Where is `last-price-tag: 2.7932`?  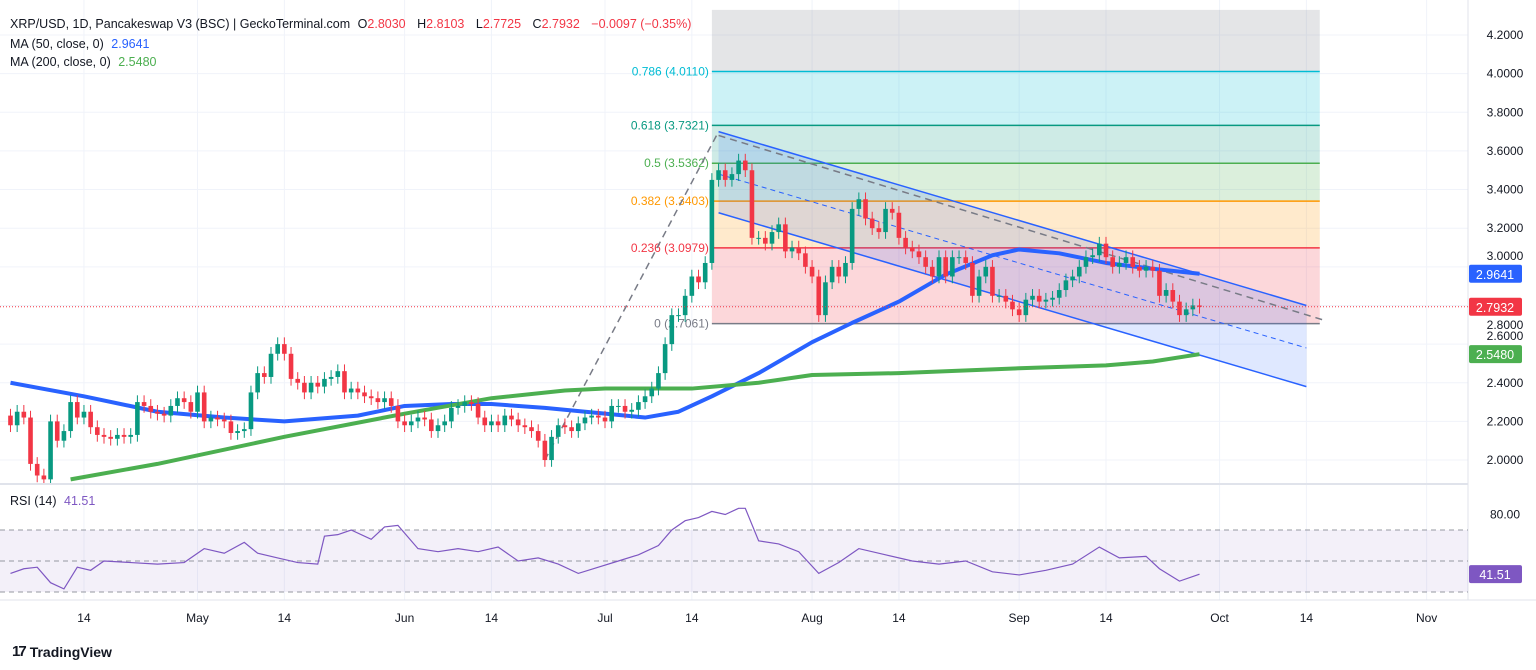 last-price-tag: 2.7932 is located at coordinates (1495, 308).